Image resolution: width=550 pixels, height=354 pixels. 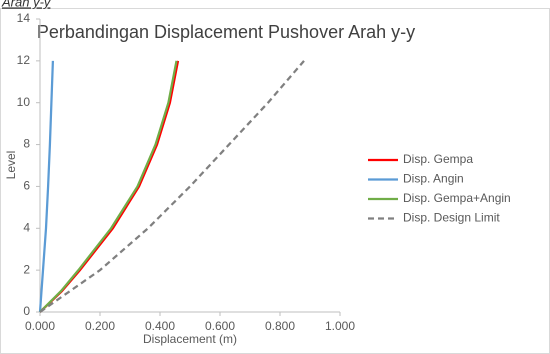 What do you see at coordinates (451, 218) in the screenshot?
I see `legend-label: Disp. Design Limit` at bounding box center [451, 218].